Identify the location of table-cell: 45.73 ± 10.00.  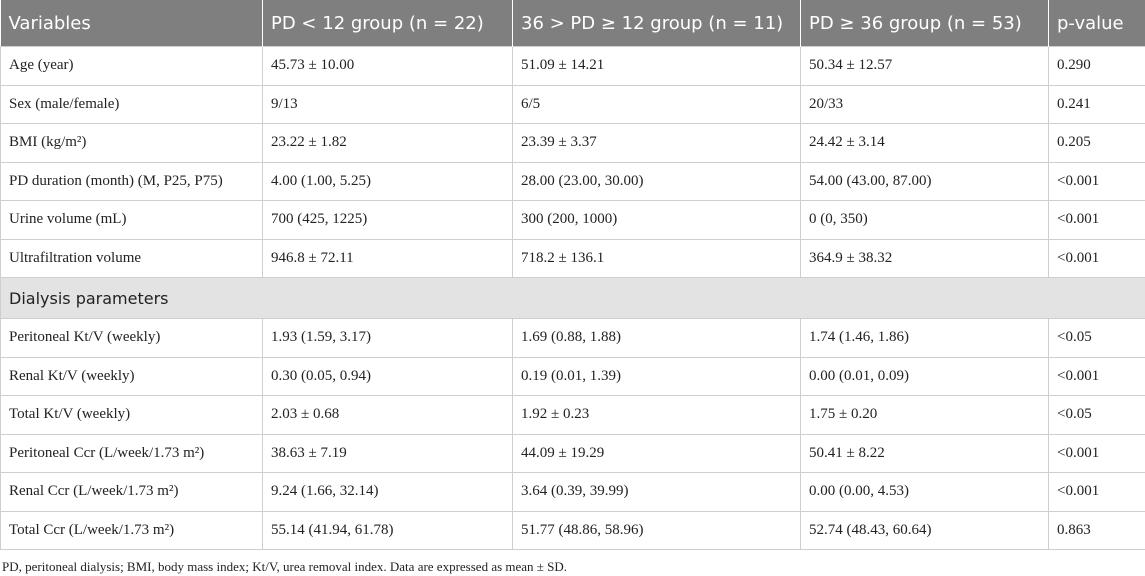
(387, 66).